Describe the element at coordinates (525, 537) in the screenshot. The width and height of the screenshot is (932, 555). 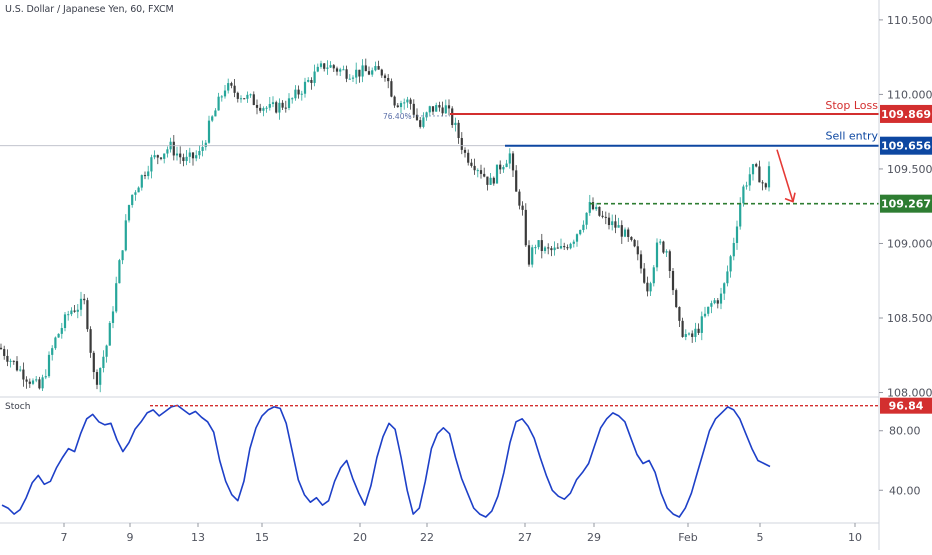
I see `time-tick-label: 27` at that location.